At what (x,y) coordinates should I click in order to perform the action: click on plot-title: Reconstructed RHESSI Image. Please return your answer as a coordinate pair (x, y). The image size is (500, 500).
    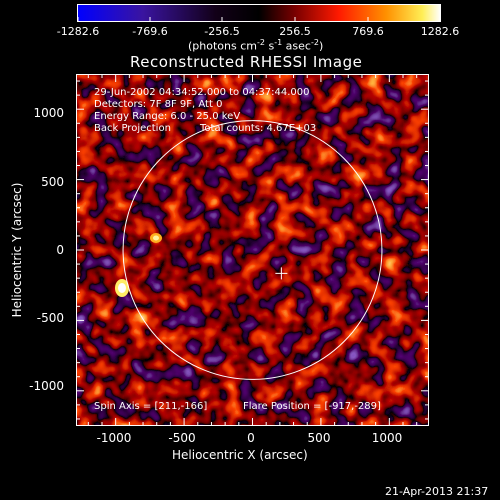
    Looking at the image, I should click on (246, 62).